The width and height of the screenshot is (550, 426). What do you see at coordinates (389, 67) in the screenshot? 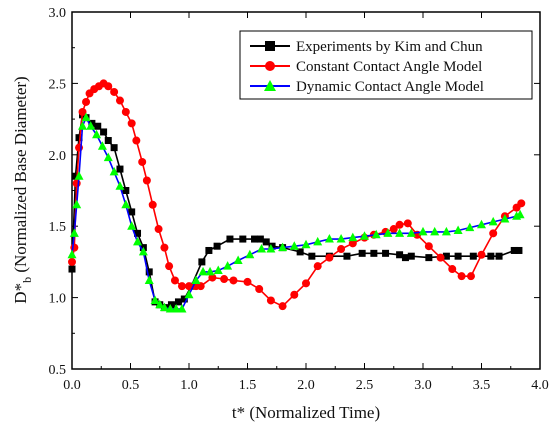
I see `legend-label-constant: Constant Contact Angle Model` at bounding box center [389, 67].